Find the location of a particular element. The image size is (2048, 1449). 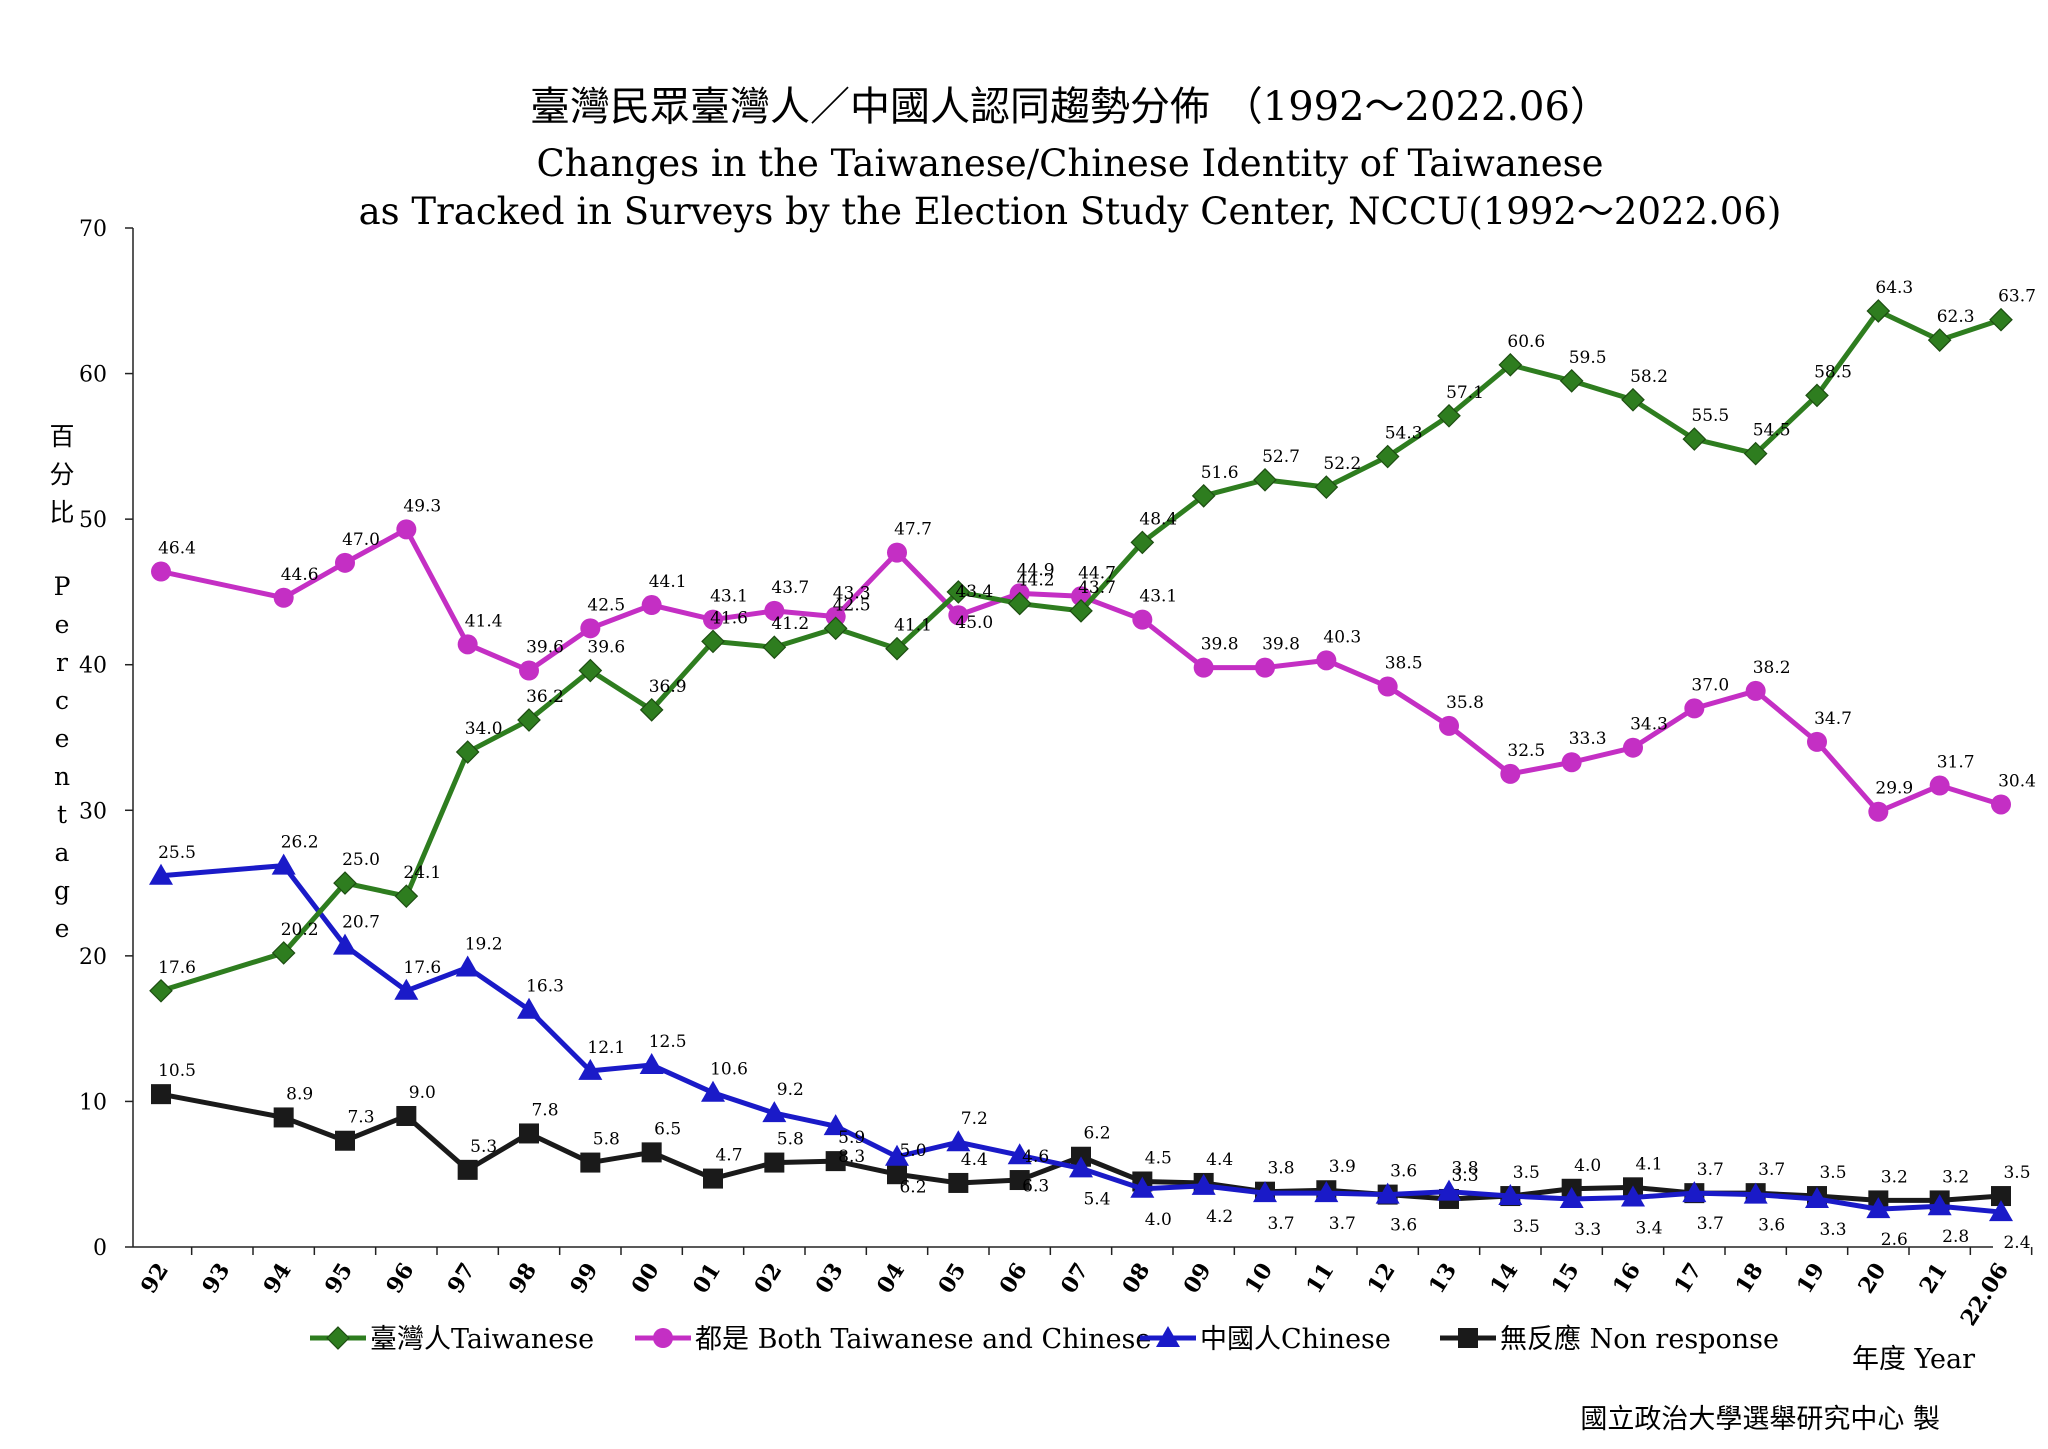

data-label-chinese: 4.2 is located at coordinates (1219, 1217).